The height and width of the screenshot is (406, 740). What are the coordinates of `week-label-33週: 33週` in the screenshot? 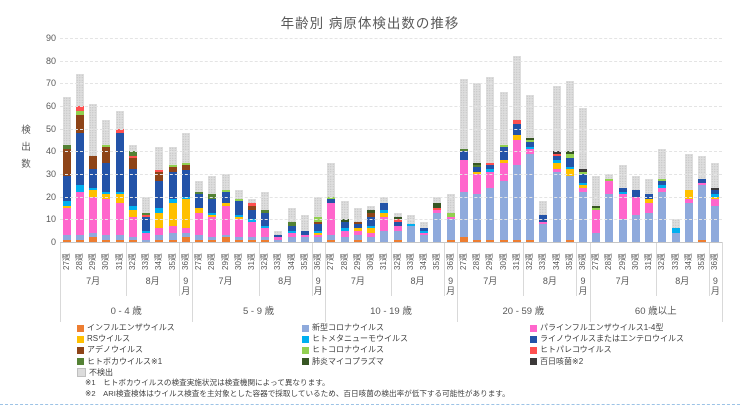 It's located at (146, 261).